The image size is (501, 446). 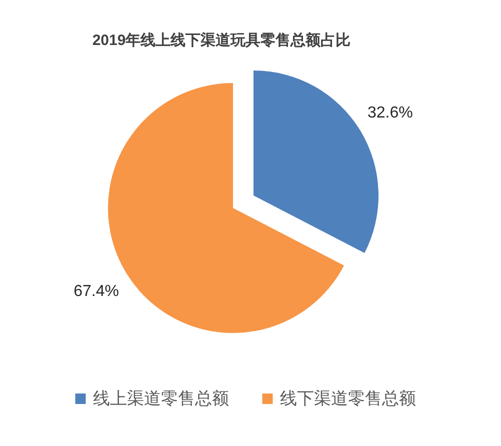 What do you see at coordinates (161, 398) in the screenshot?
I see `legend-label: 线上渠道零售总额` at bounding box center [161, 398].